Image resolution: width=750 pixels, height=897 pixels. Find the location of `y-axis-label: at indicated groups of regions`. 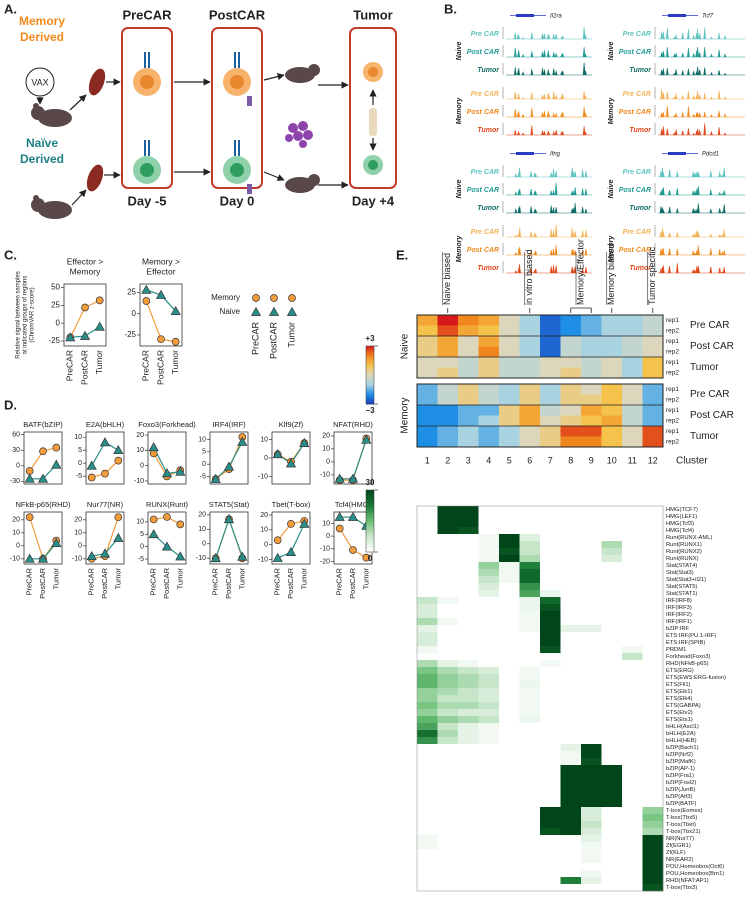

y-axis-label: at indicated groups of regions is located at coordinates (26, 315).